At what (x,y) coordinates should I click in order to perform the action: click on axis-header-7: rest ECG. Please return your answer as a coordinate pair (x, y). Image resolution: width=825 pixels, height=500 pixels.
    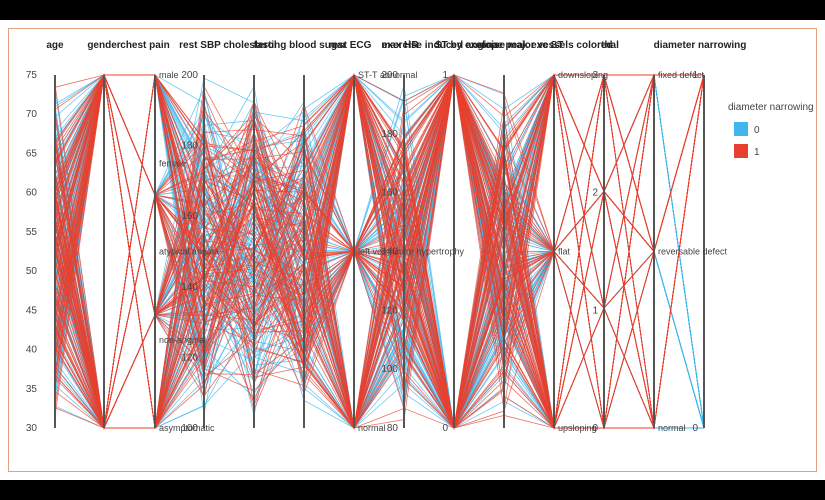
    Looking at the image, I should click on (350, 45).